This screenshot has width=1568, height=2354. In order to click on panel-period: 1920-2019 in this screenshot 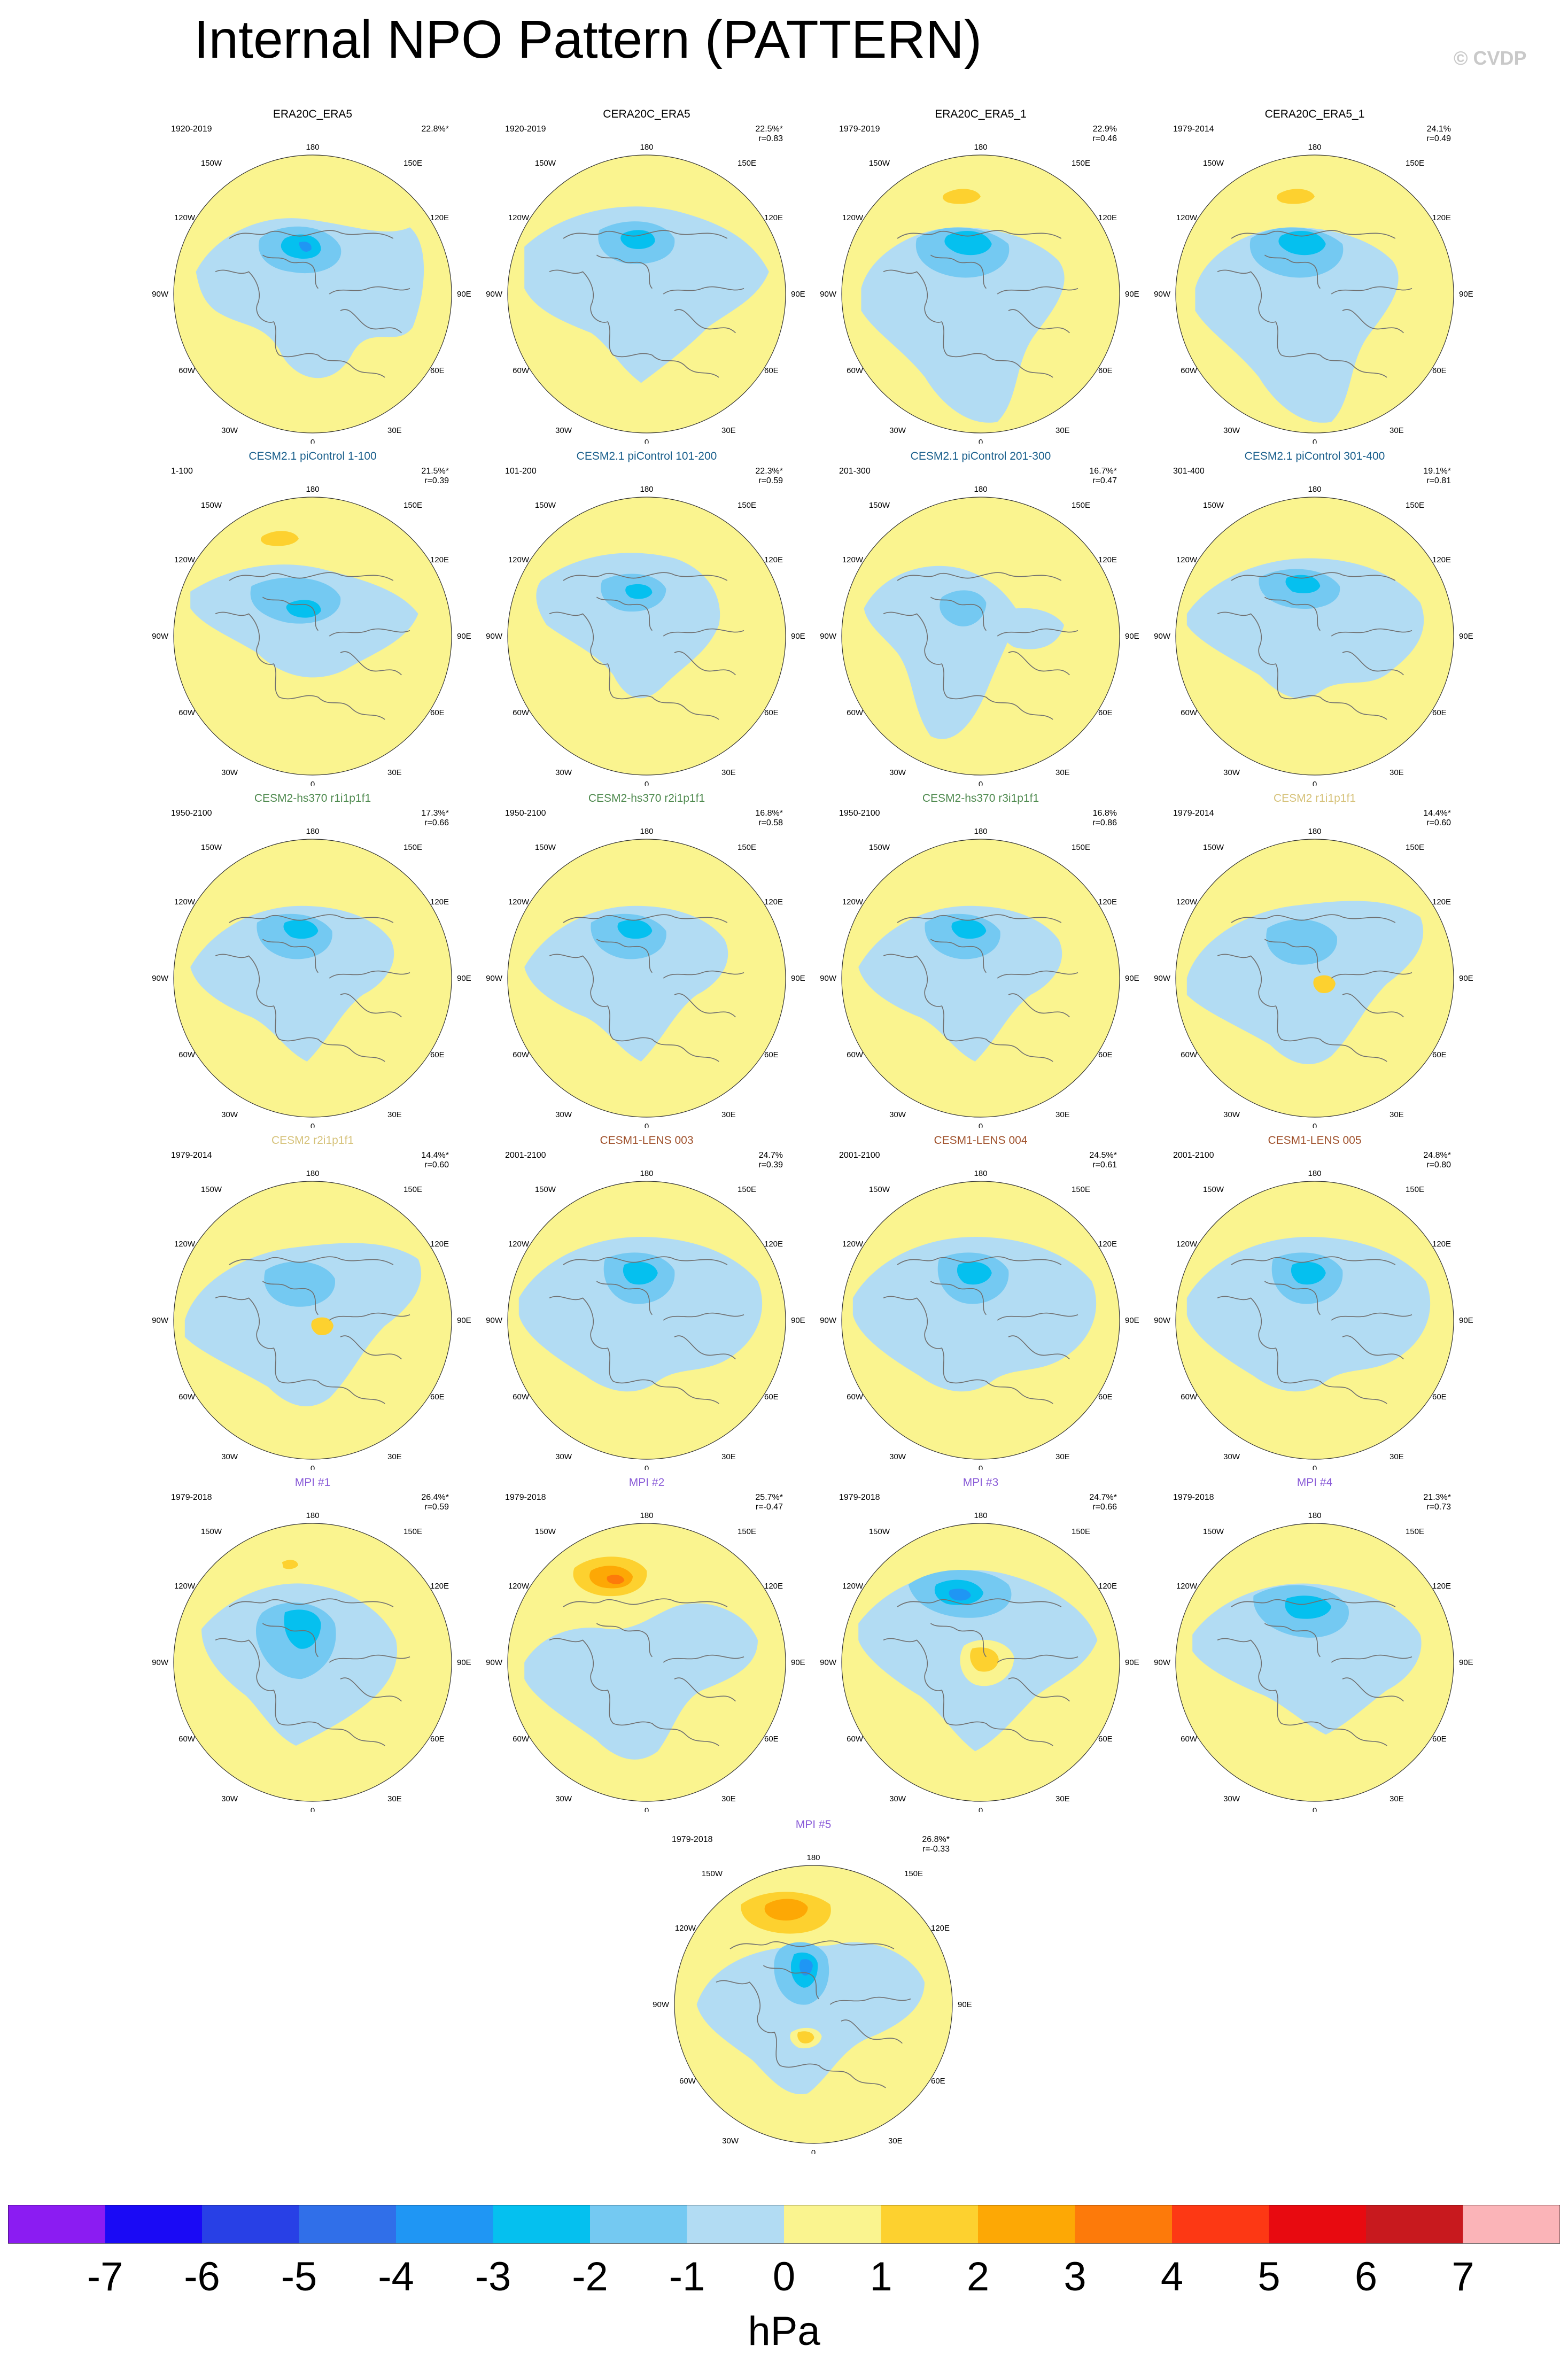, I will do `click(192, 129)`.